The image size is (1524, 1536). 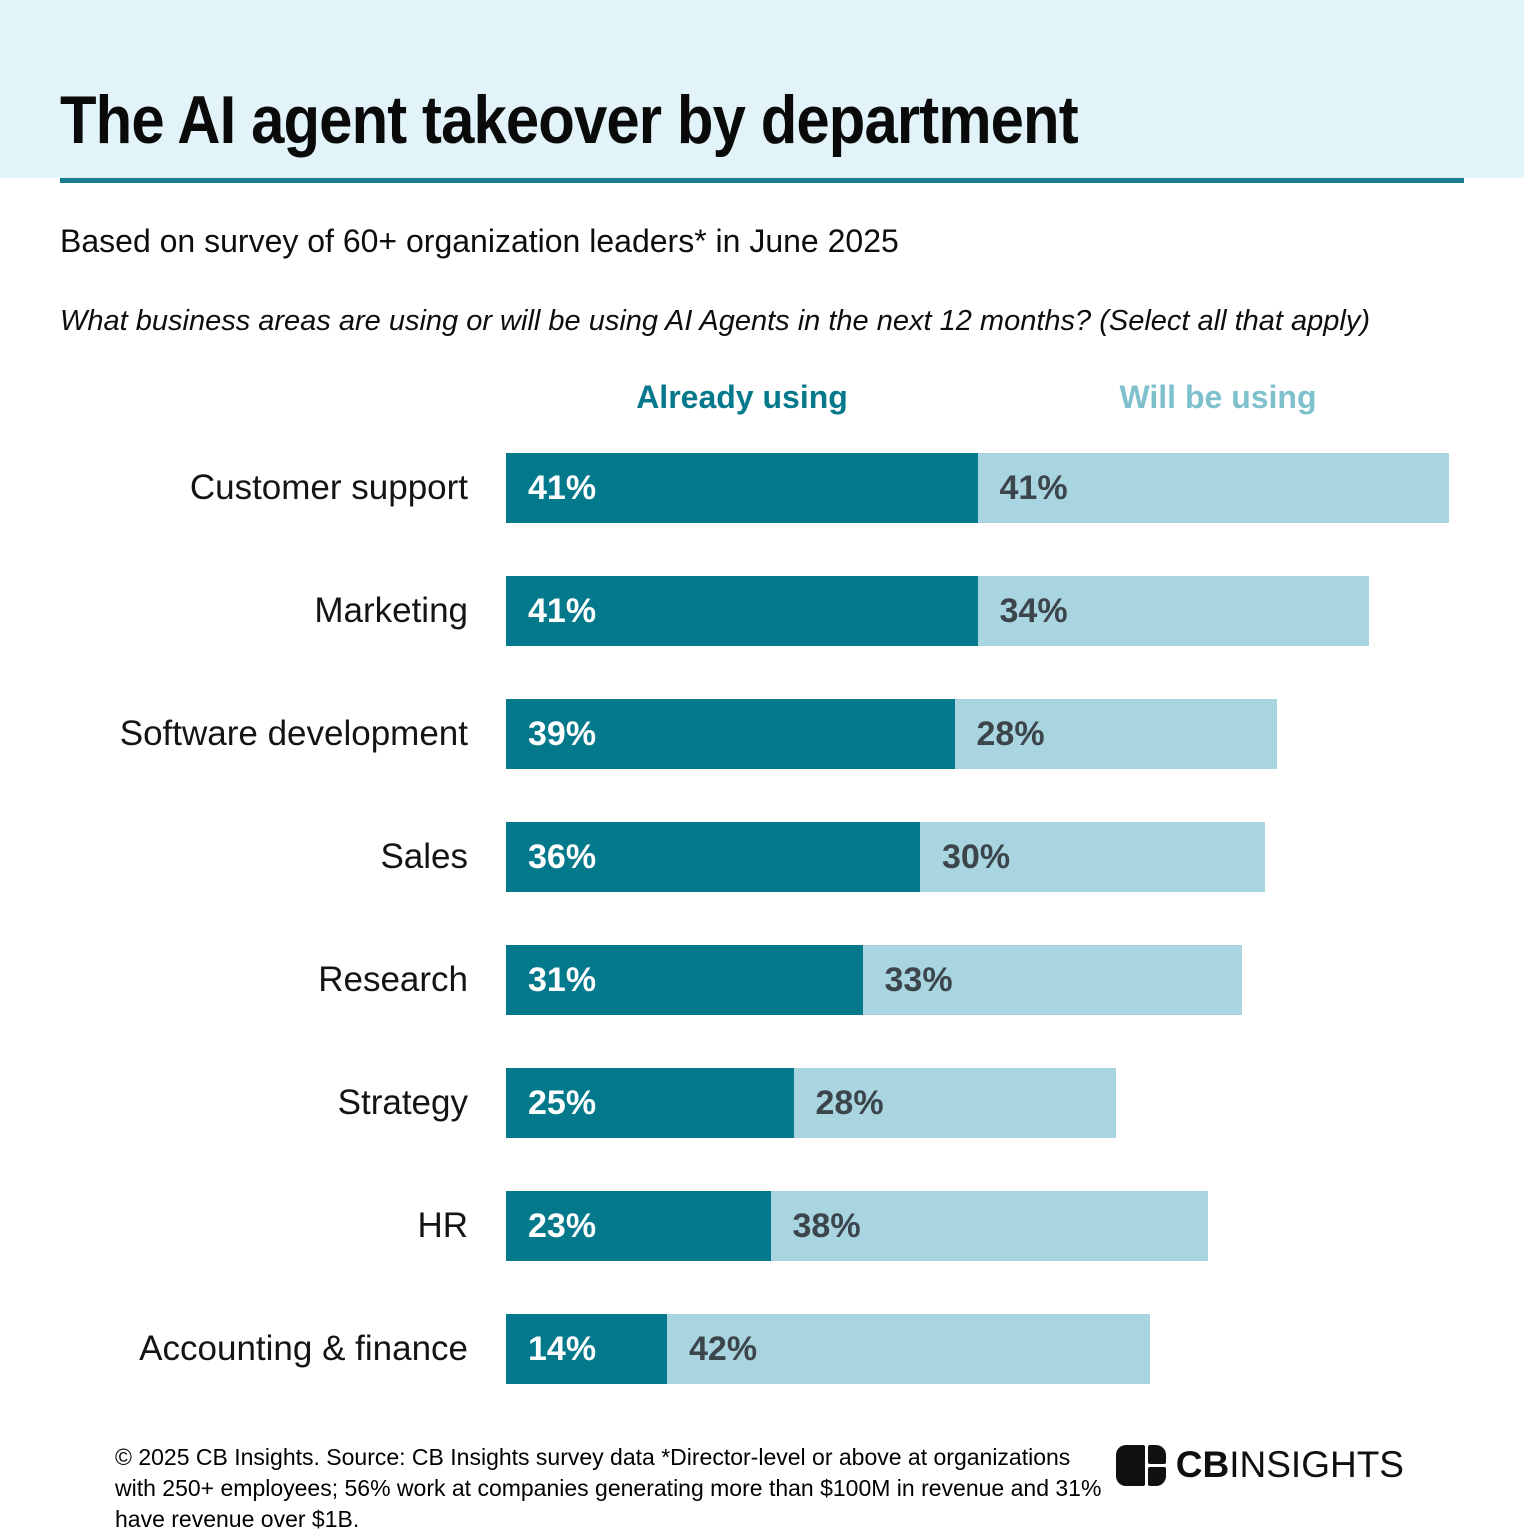 I want to click on value-label: 42%, so click(x=723, y=1348).